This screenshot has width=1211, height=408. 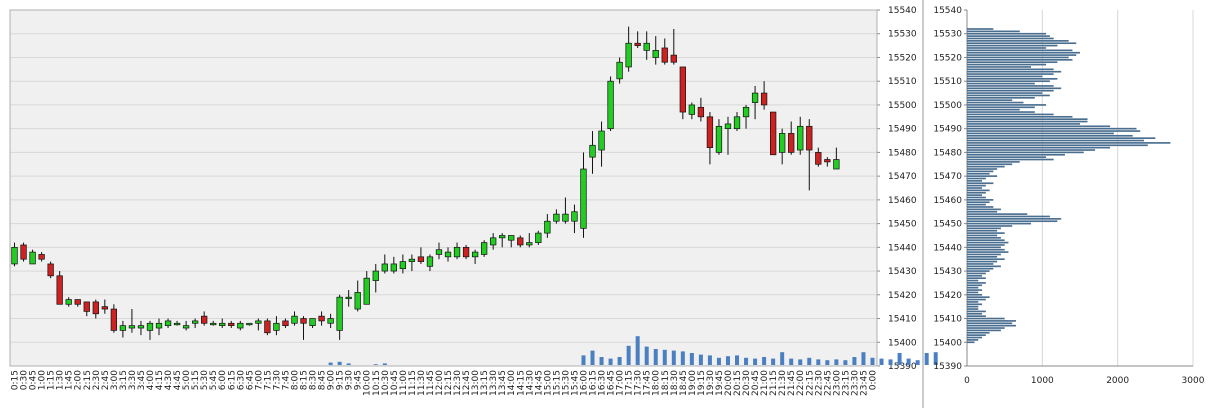 What do you see at coordinates (25, 380) in the screenshot?
I see `x-tick-label: 0:30` at bounding box center [25, 380].